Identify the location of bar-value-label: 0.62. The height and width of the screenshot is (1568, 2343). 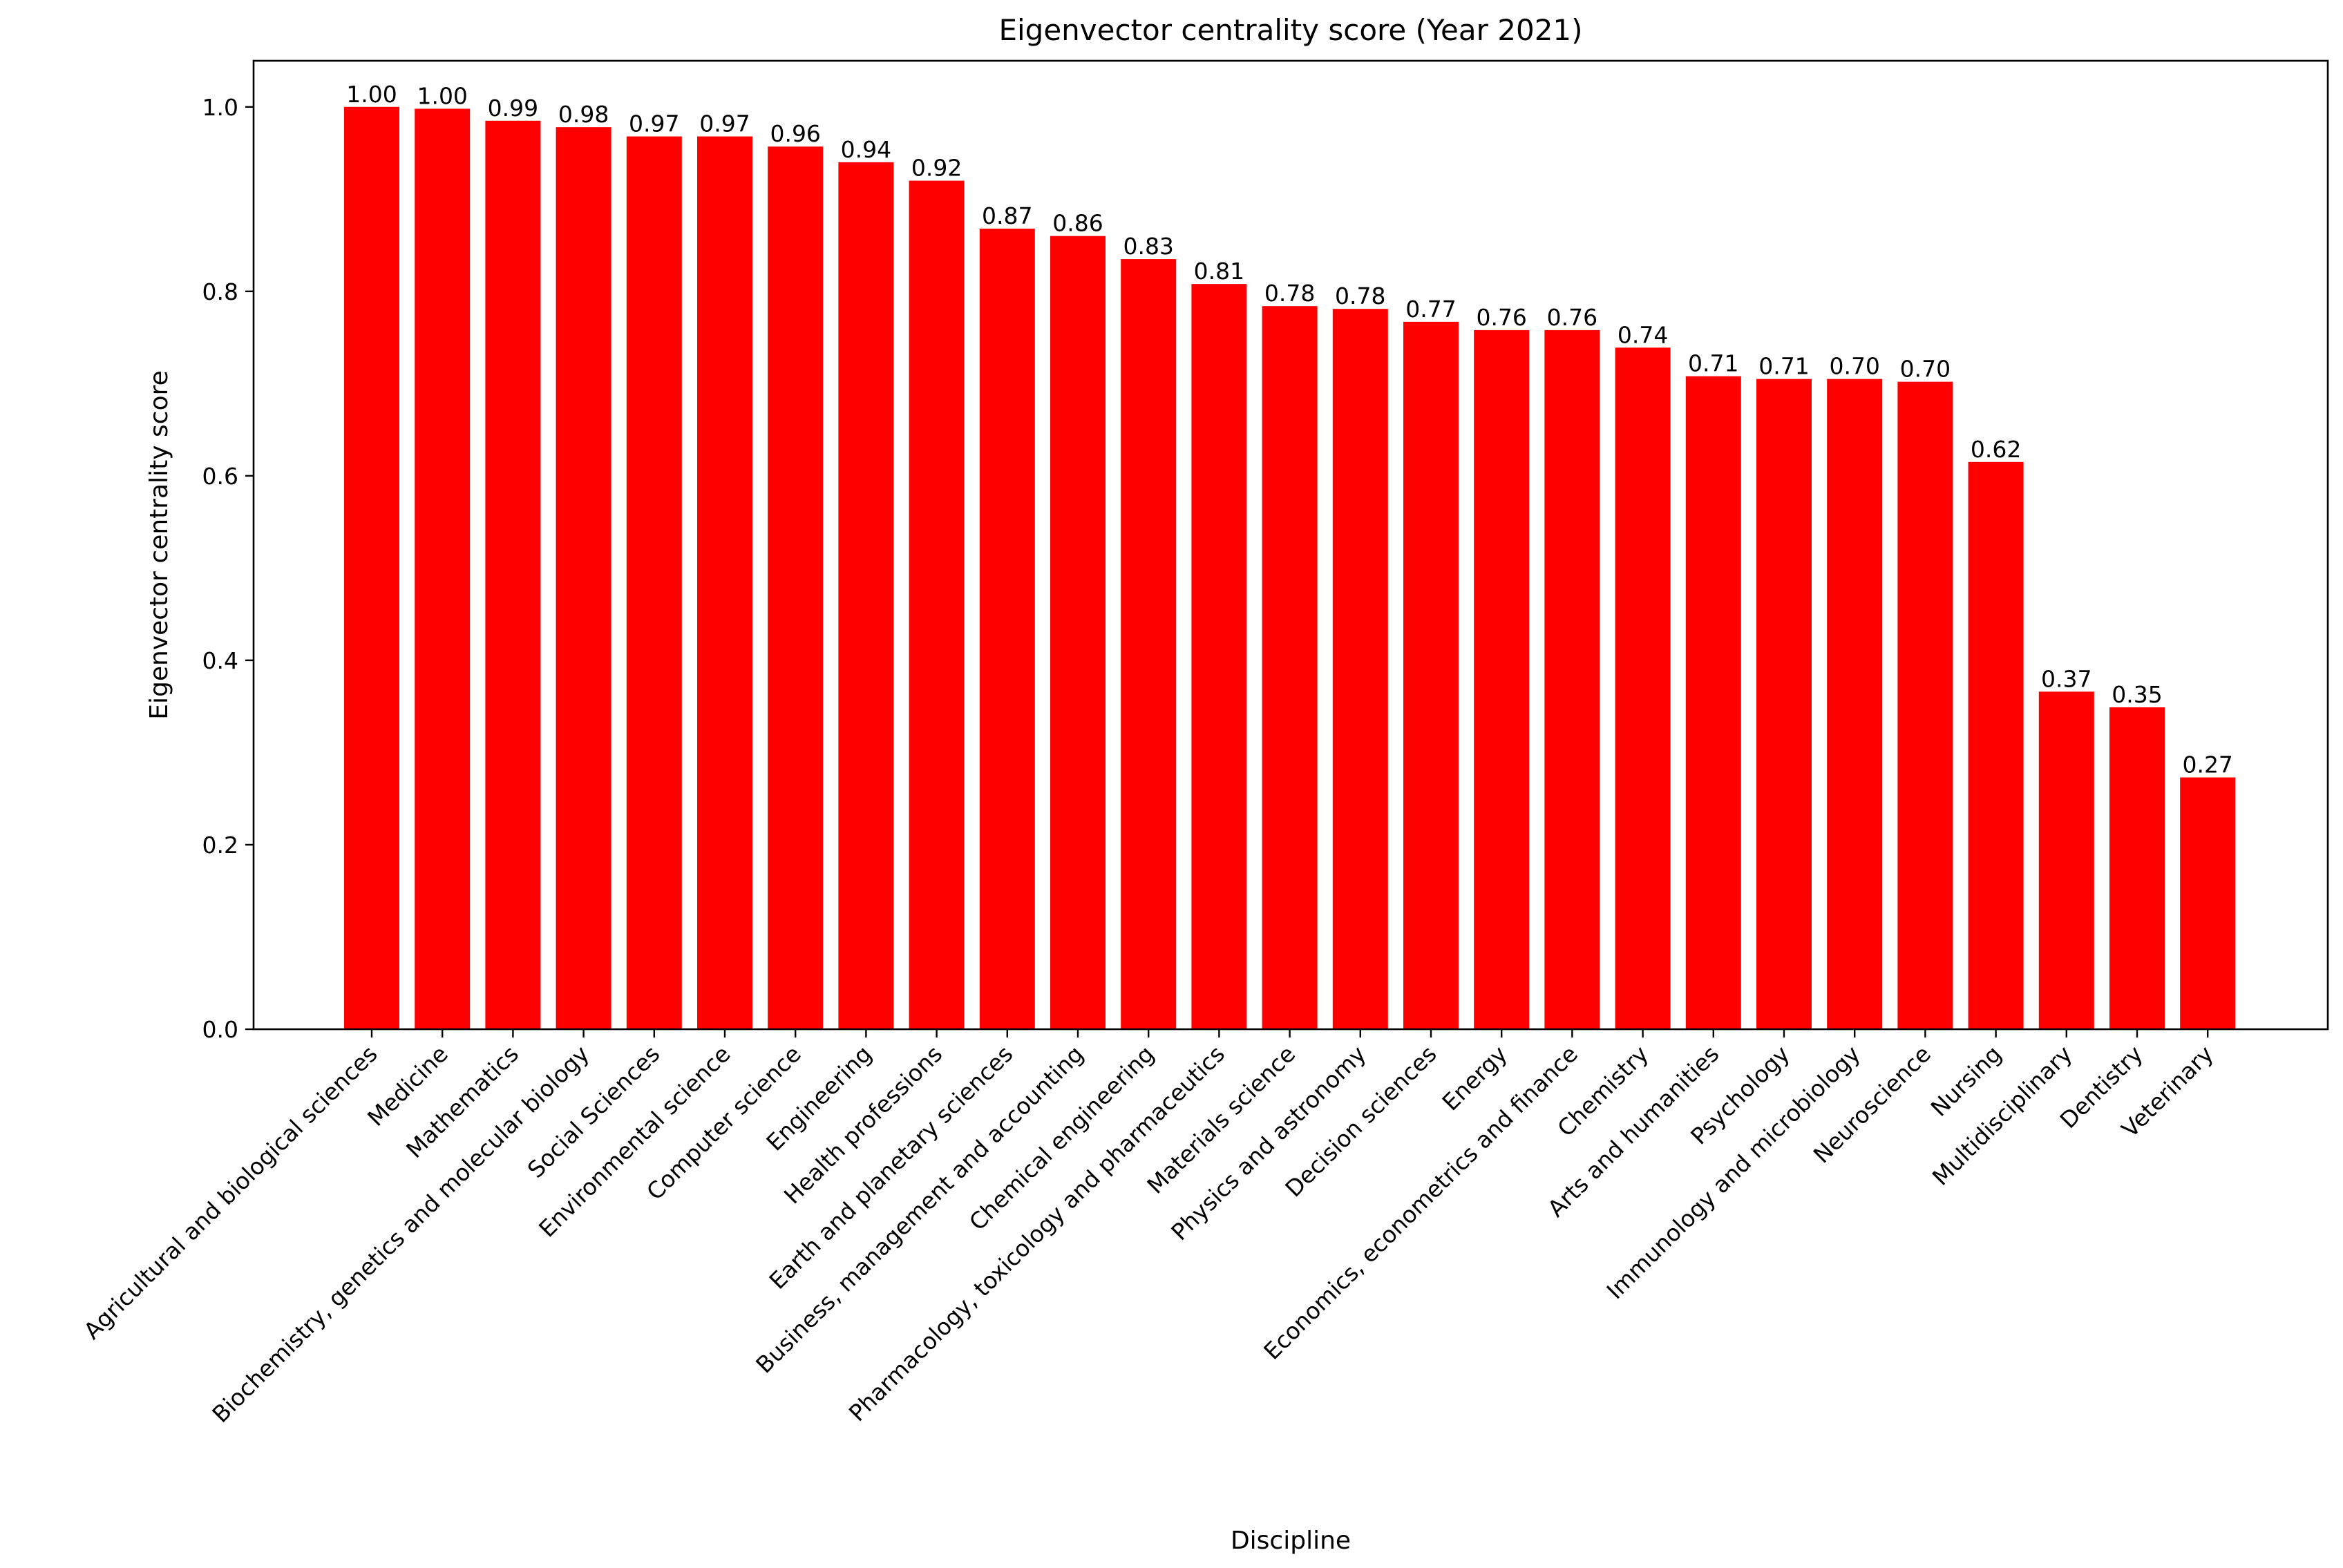
(1996, 449).